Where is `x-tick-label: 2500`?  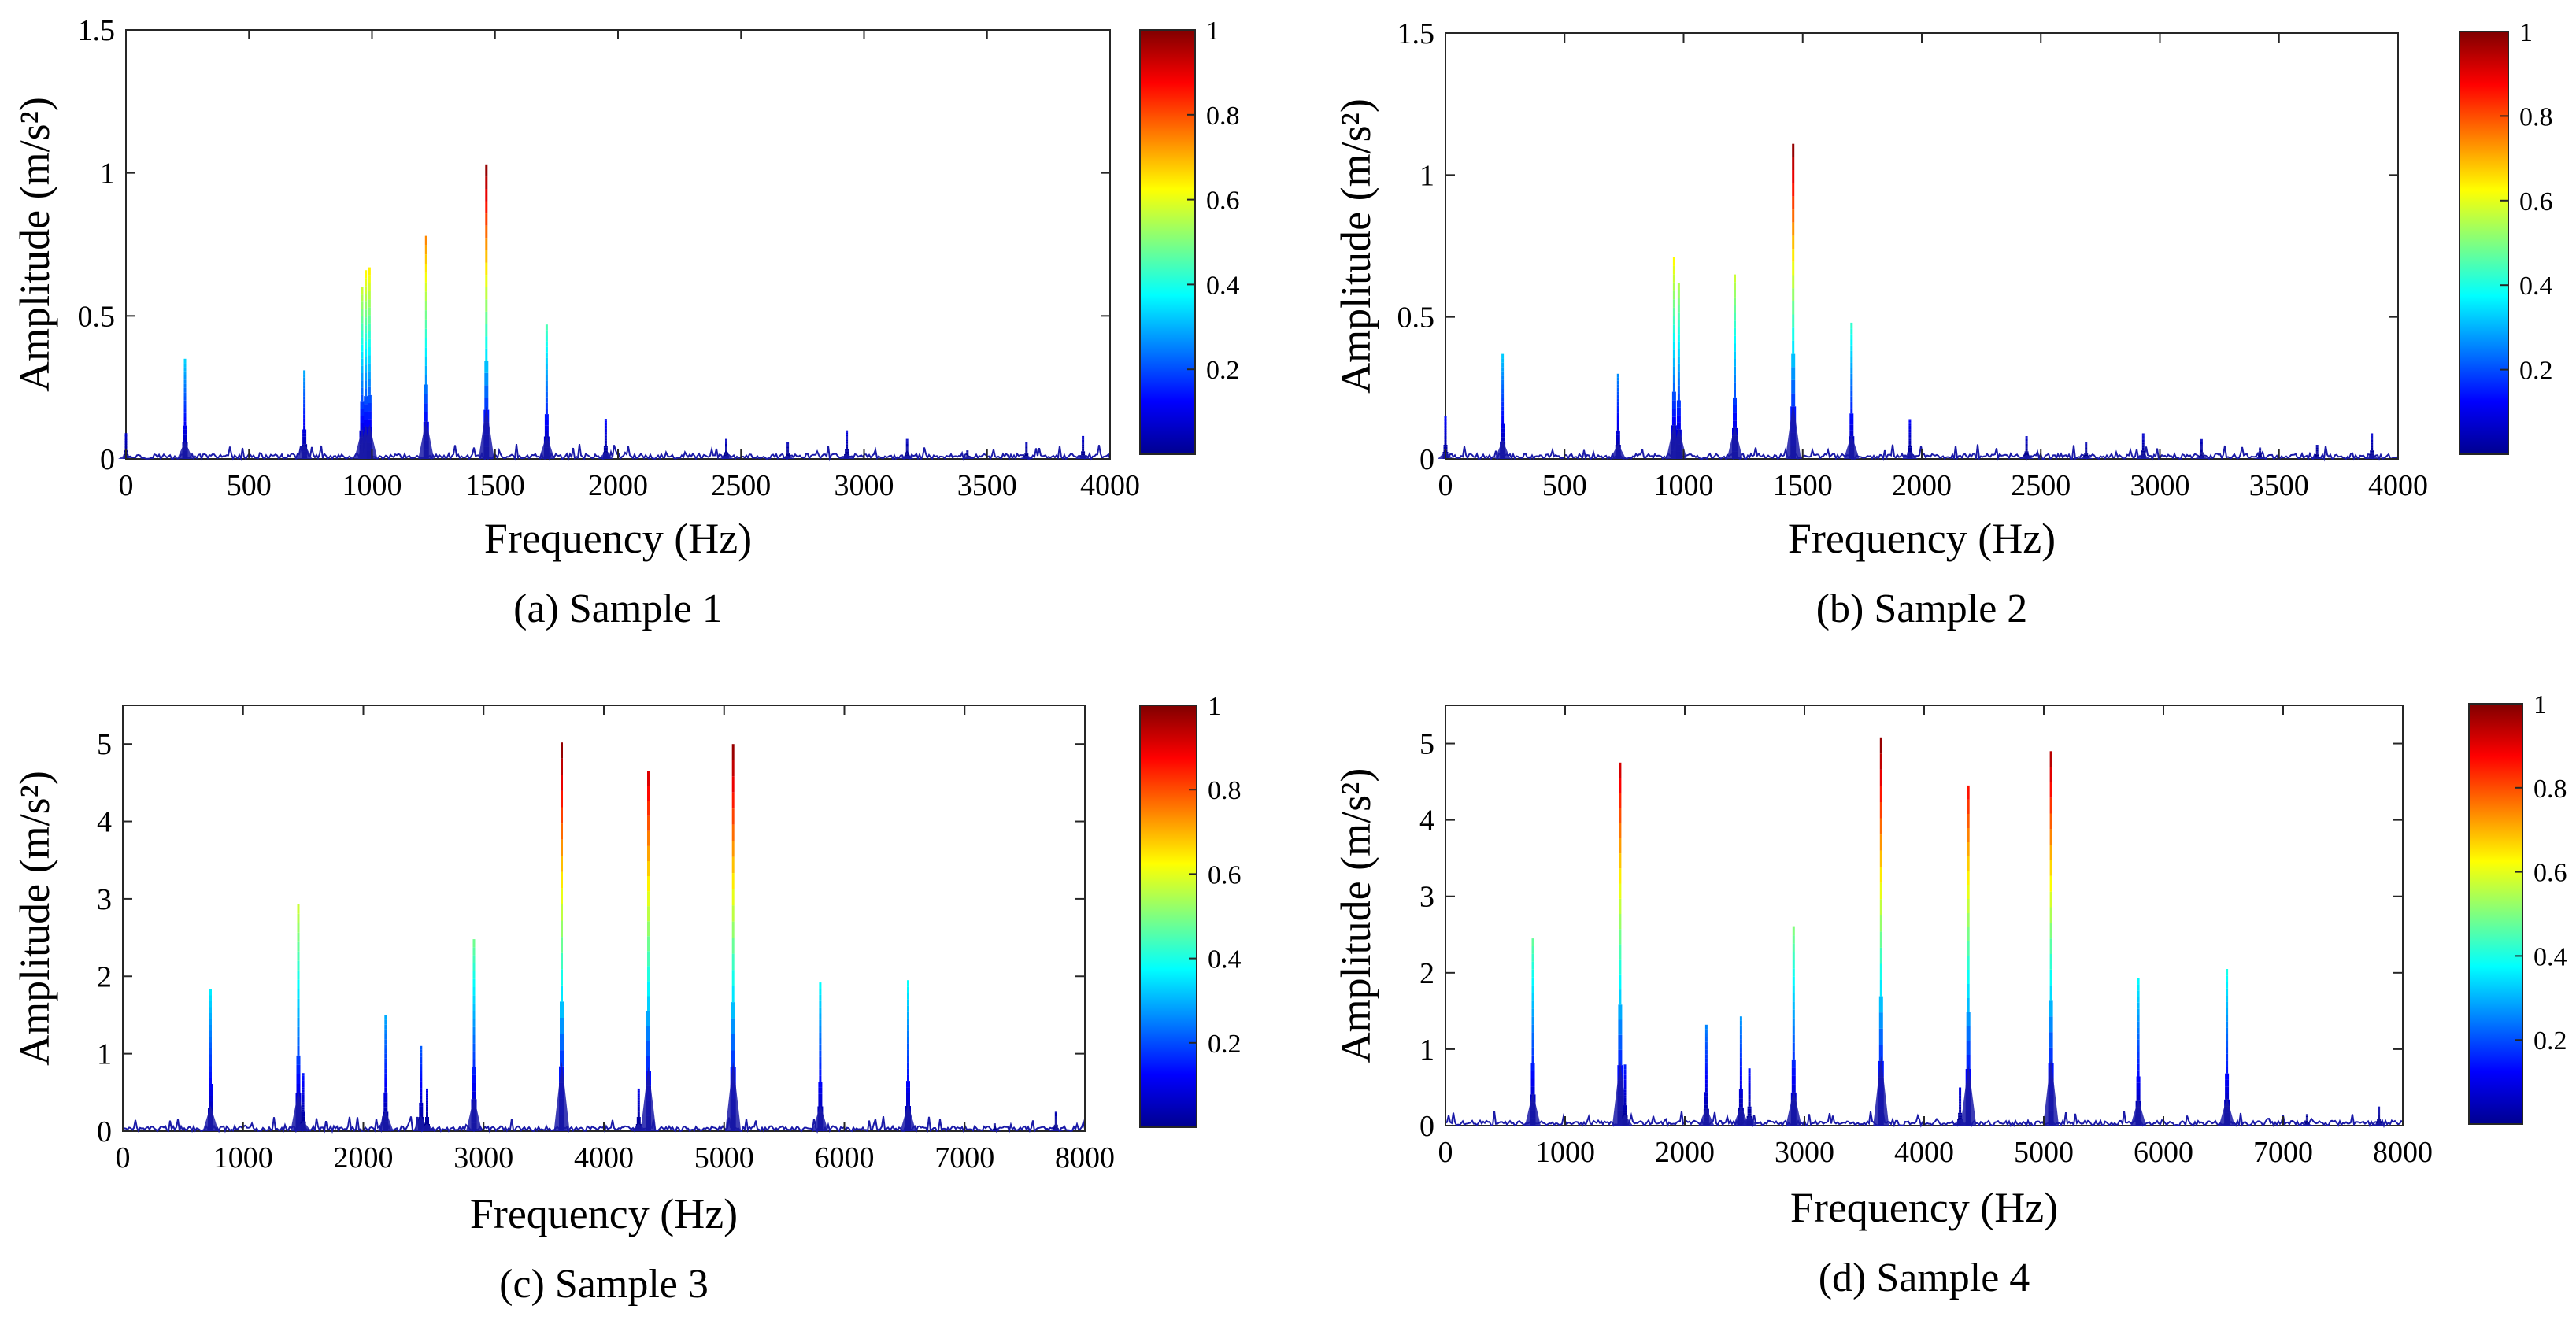 x-tick-label: 2500 is located at coordinates (741, 485).